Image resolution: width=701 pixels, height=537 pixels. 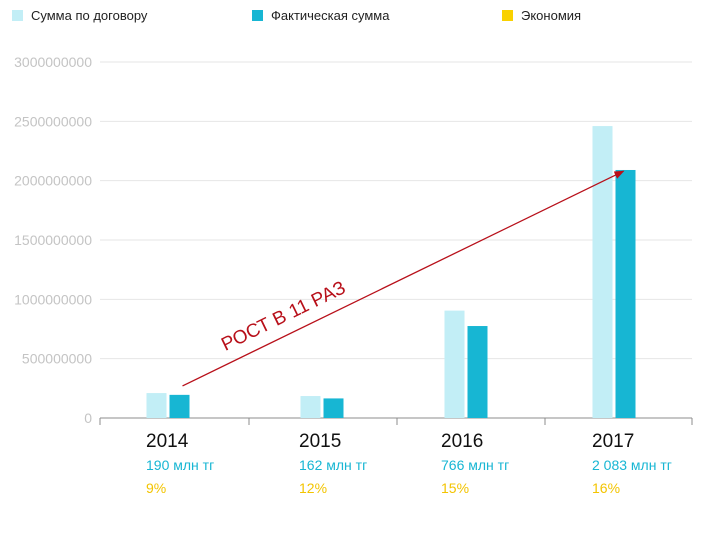 I want to click on y-tick-label: 2000000000, so click(x=53, y=181).